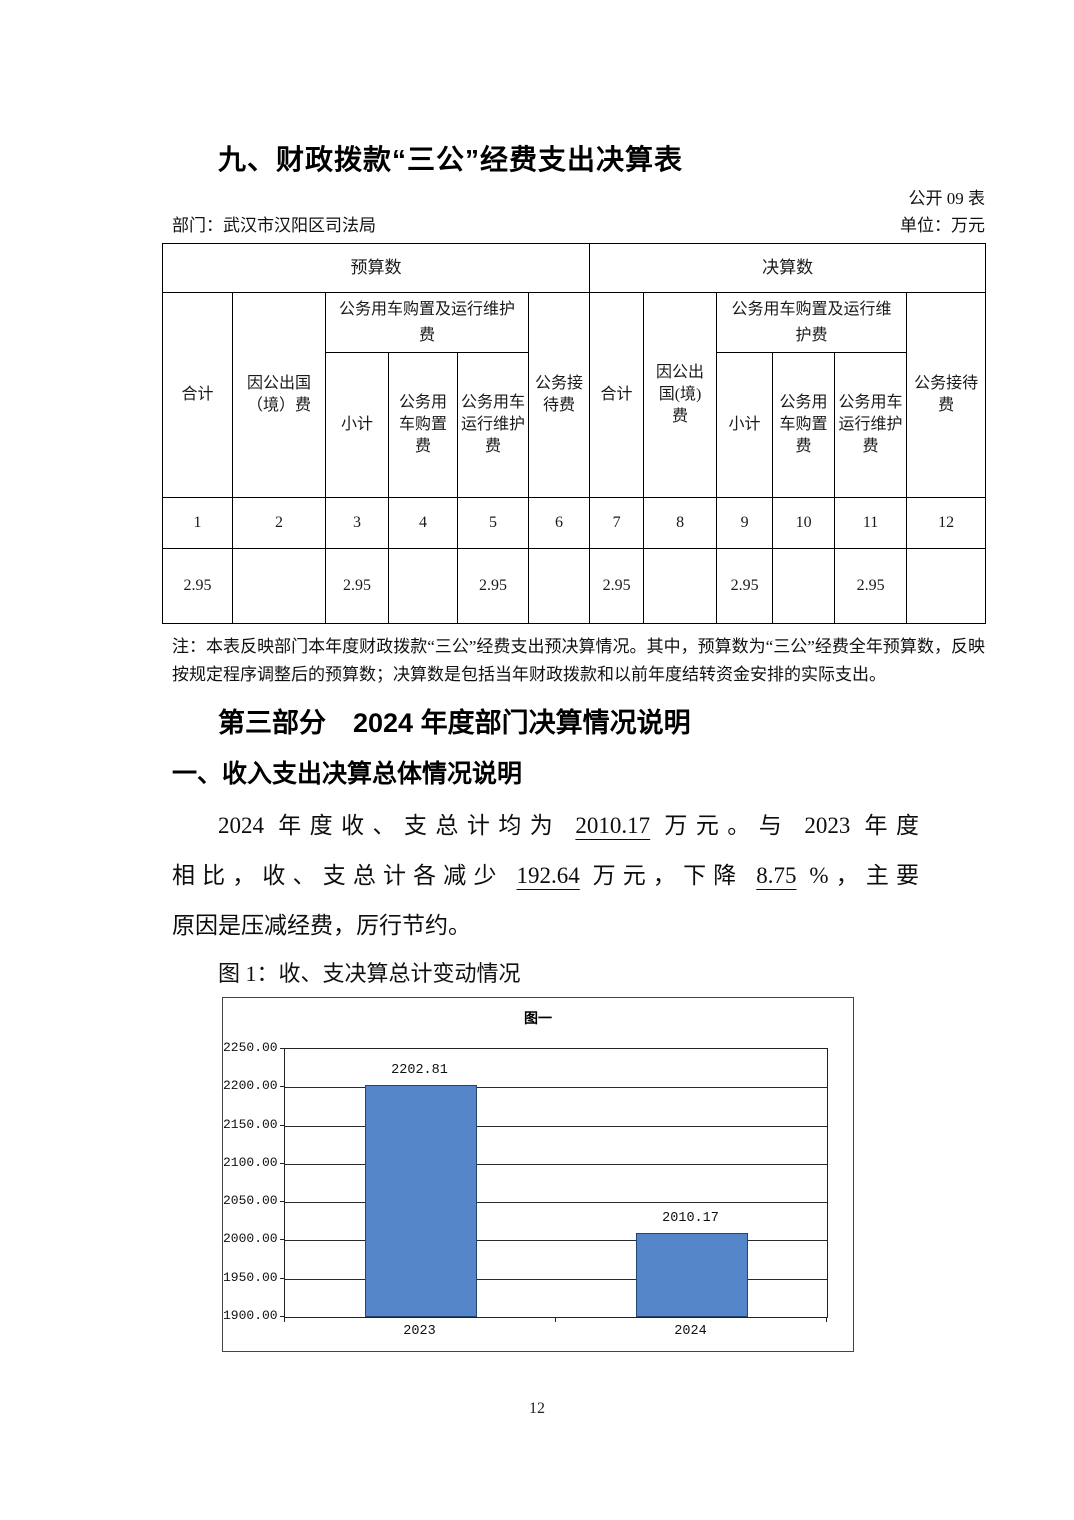 This screenshot has height=1520, width=1074. What do you see at coordinates (347, 774) in the screenshot?
I see `sub-heading: 一、收入支出决算总体情况说明` at bounding box center [347, 774].